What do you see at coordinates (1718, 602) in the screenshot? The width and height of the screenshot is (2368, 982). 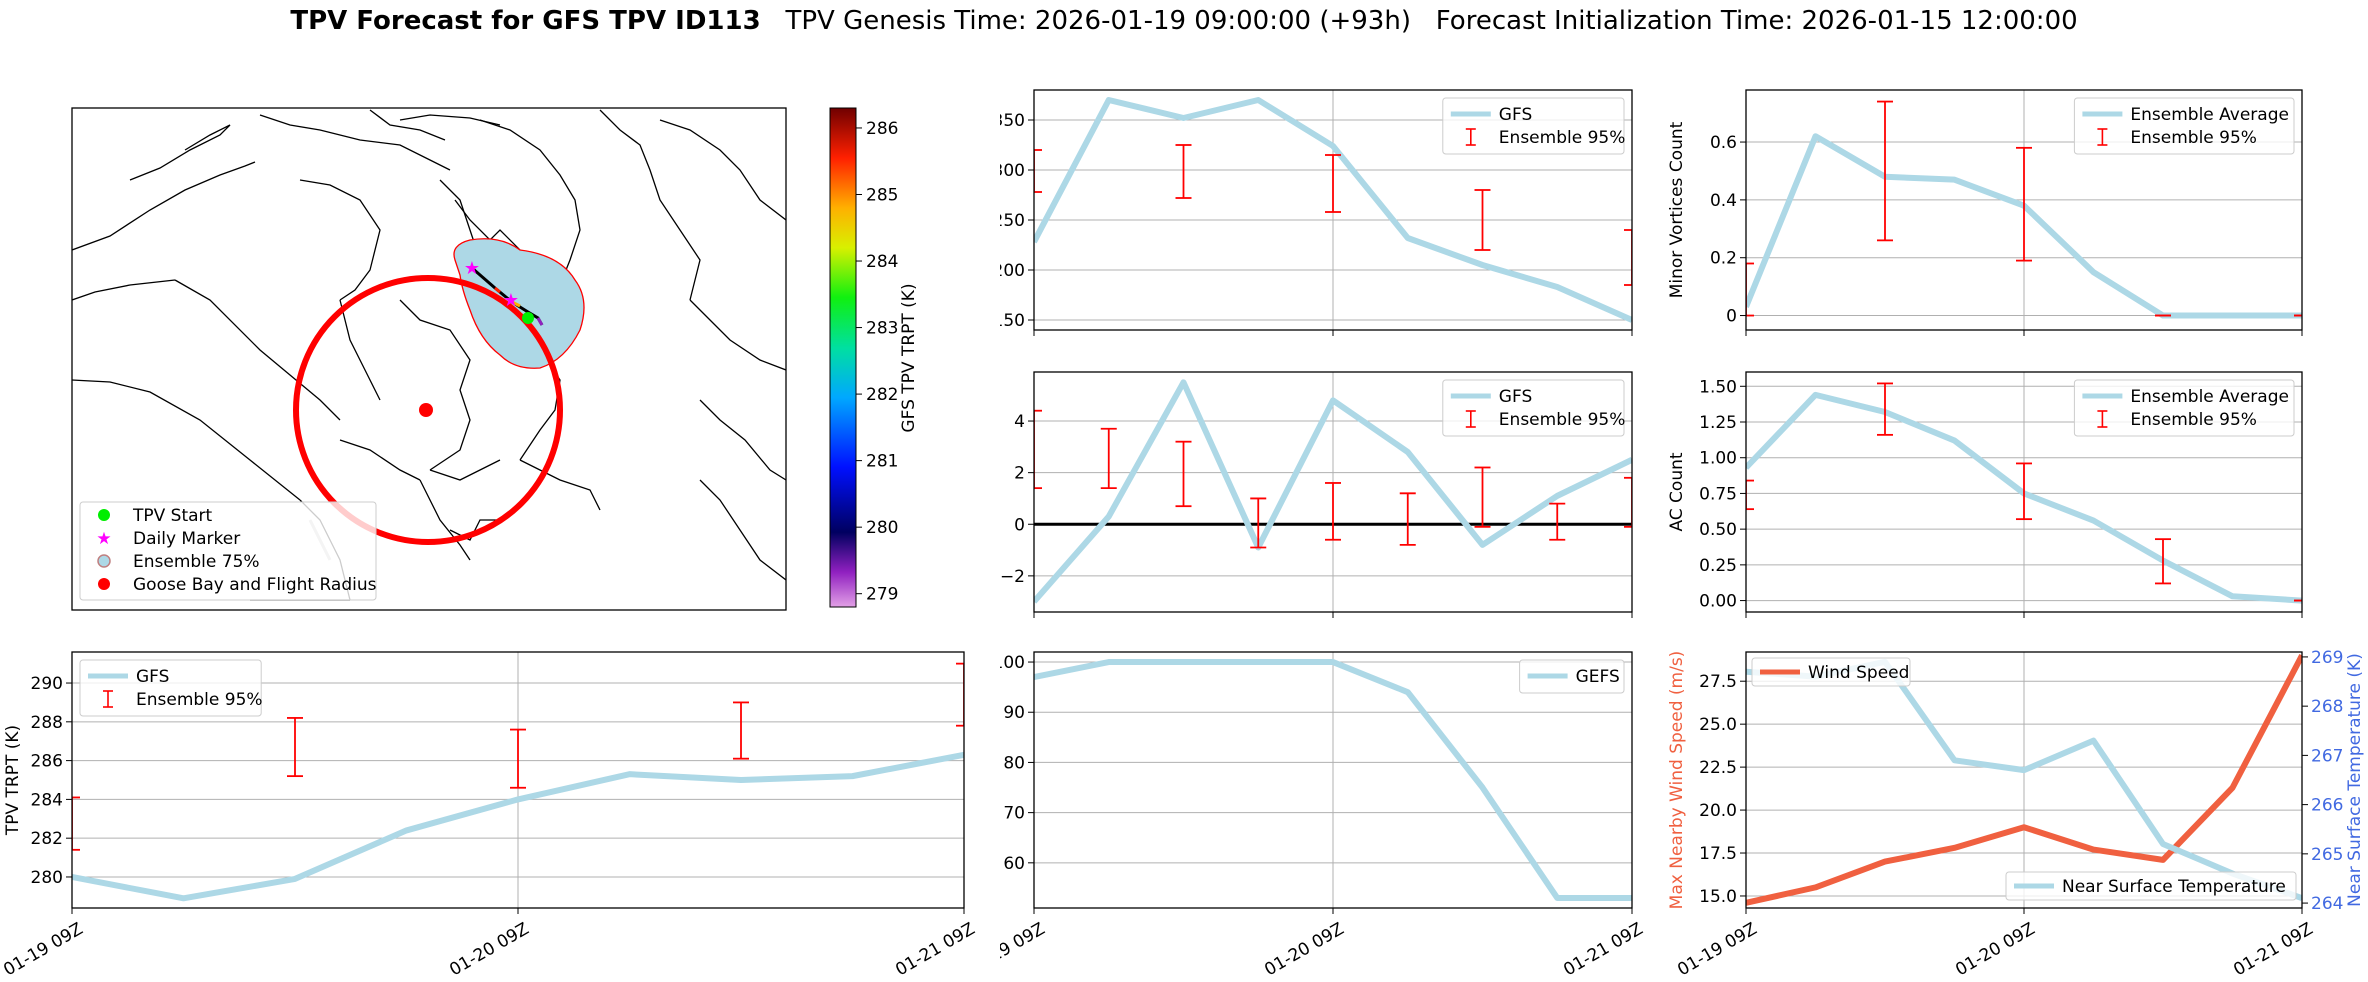 I see `y-tick-label: 0.00` at bounding box center [1718, 602].